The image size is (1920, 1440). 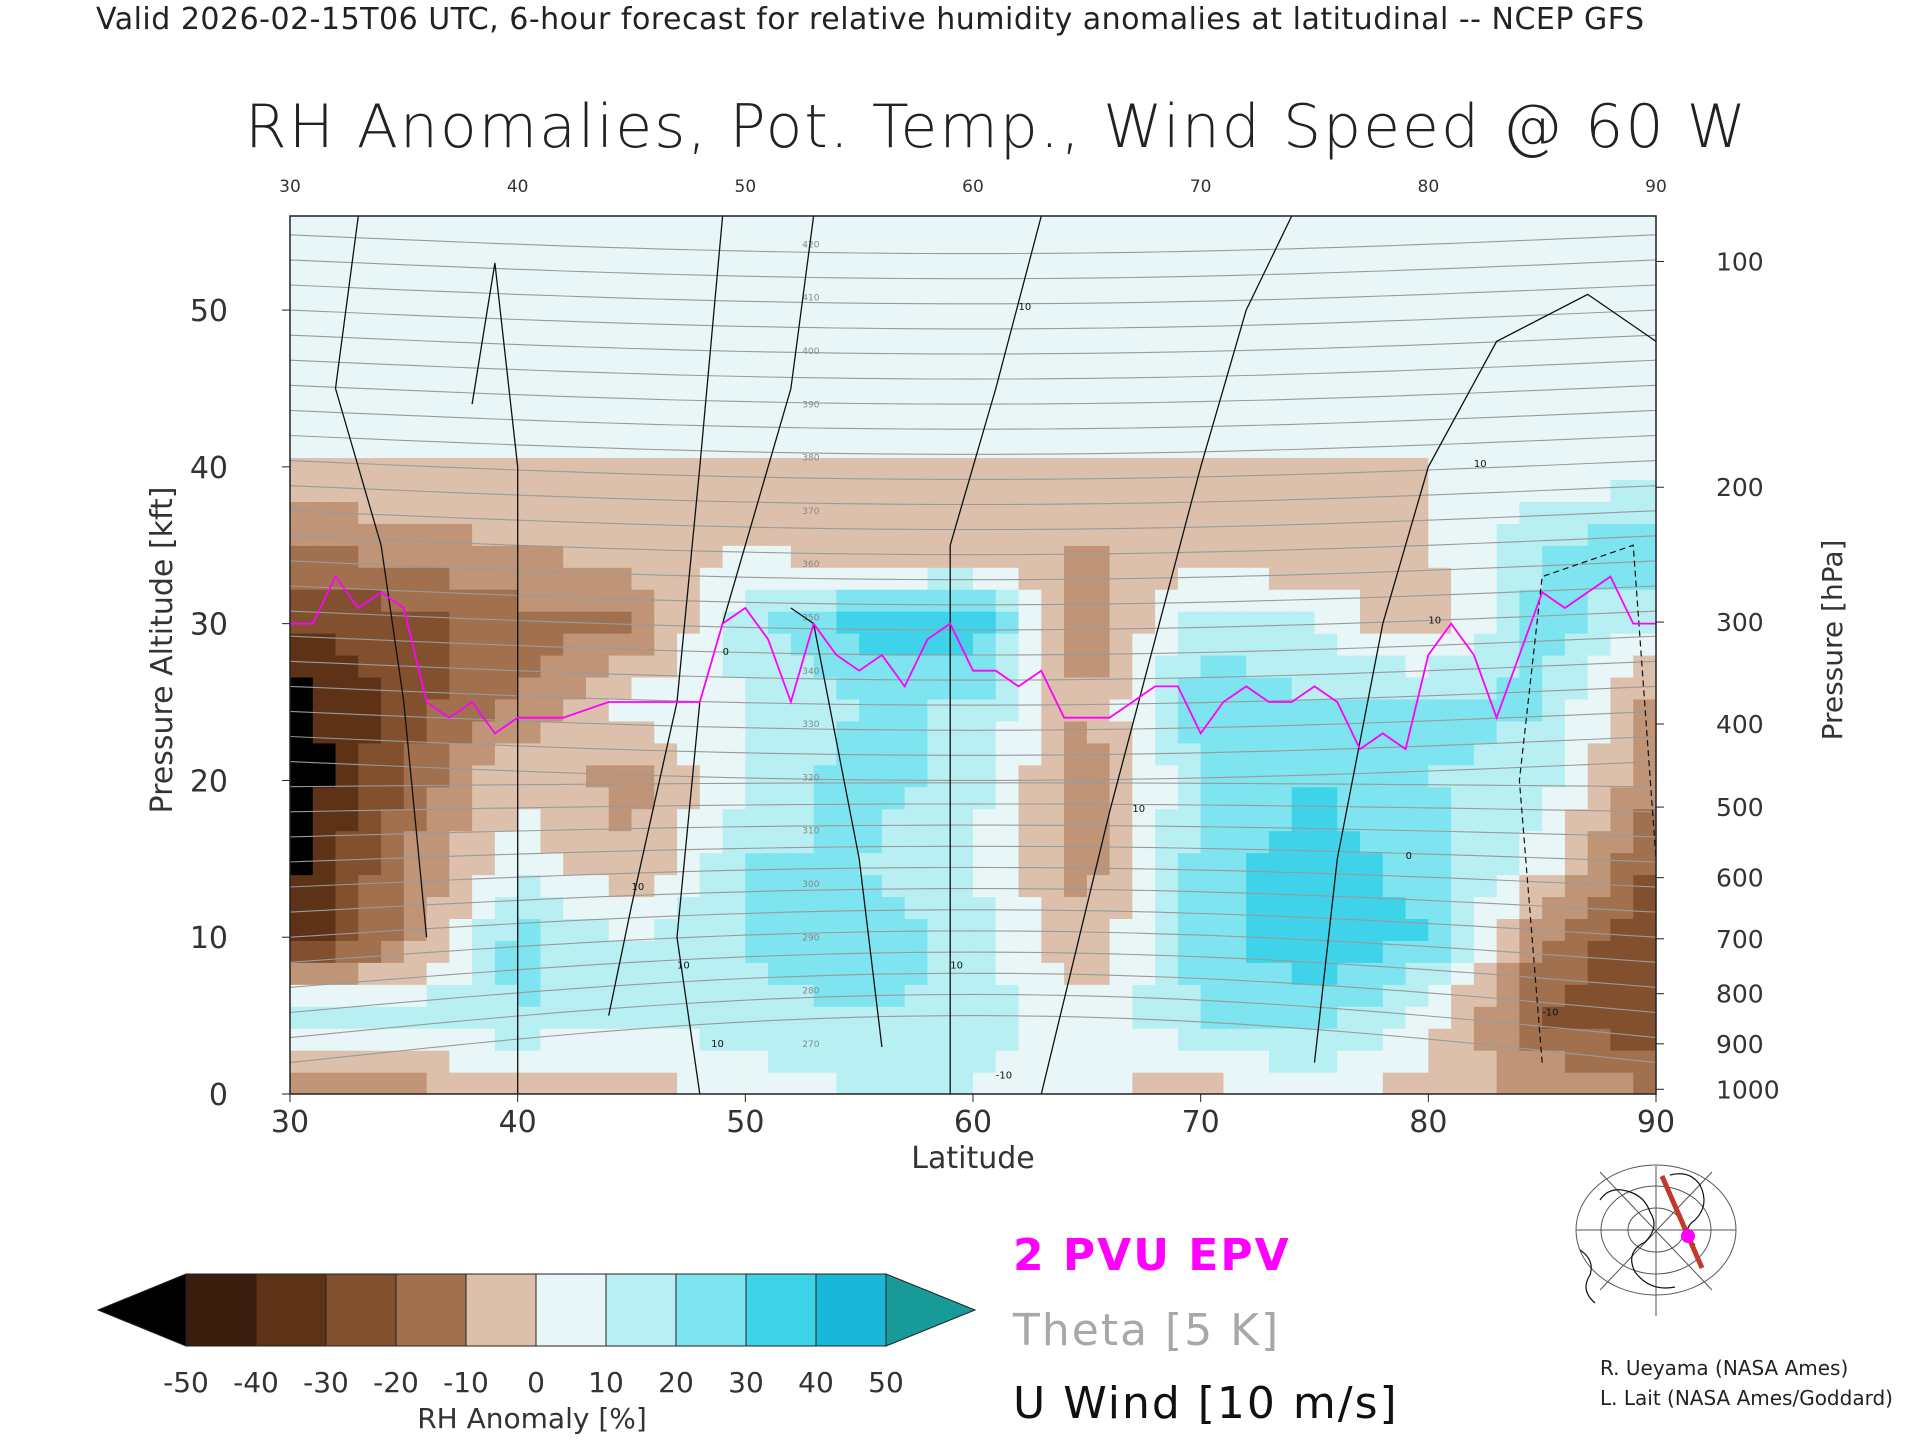 What do you see at coordinates (1740, 939) in the screenshot?
I see `pressure-tick-label: 700` at bounding box center [1740, 939].